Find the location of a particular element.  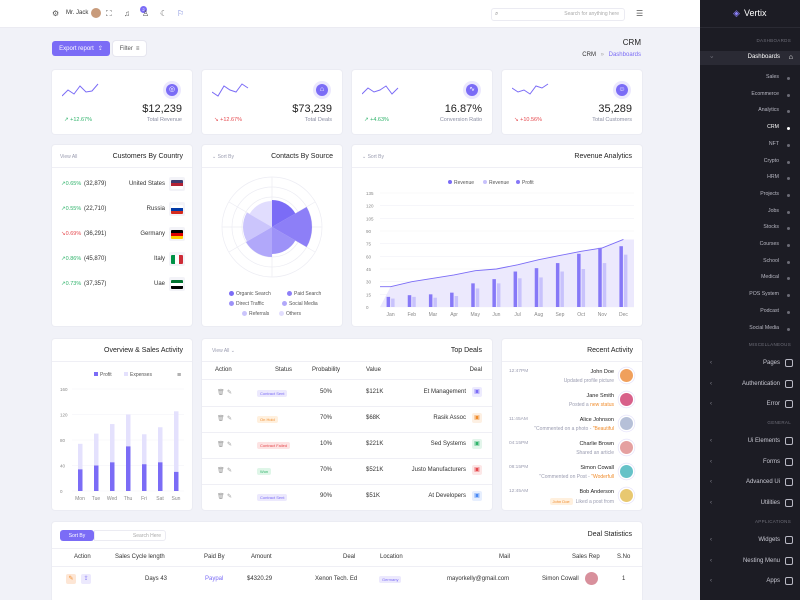

country-row: ↗0.55% (22,710) Russia is located at coordinates (122, 212).